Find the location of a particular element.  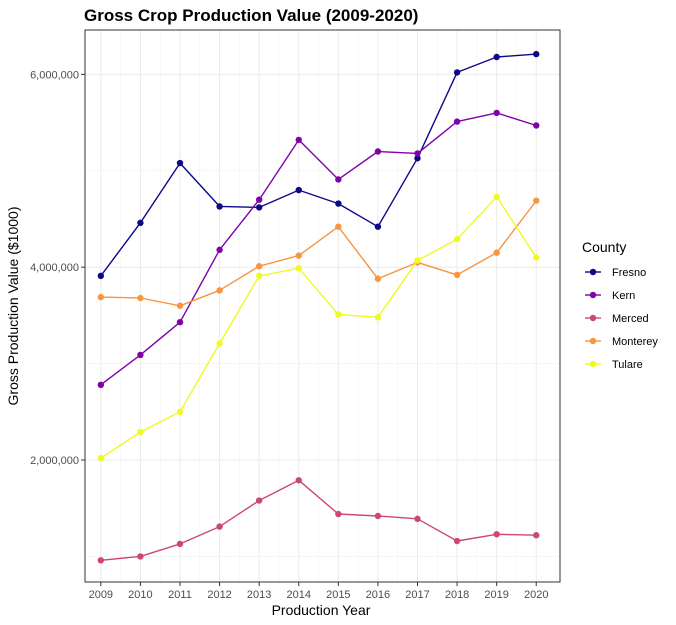

x-tick-label: 2015 is located at coordinates (338, 595).